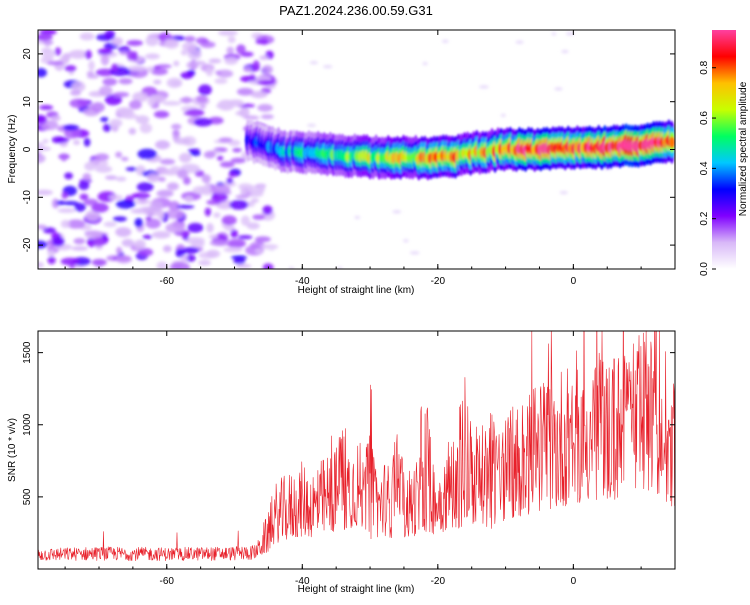  Describe the element at coordinates (574, 281) in the screenshot. I see `x-tick-label: 0` at that location.